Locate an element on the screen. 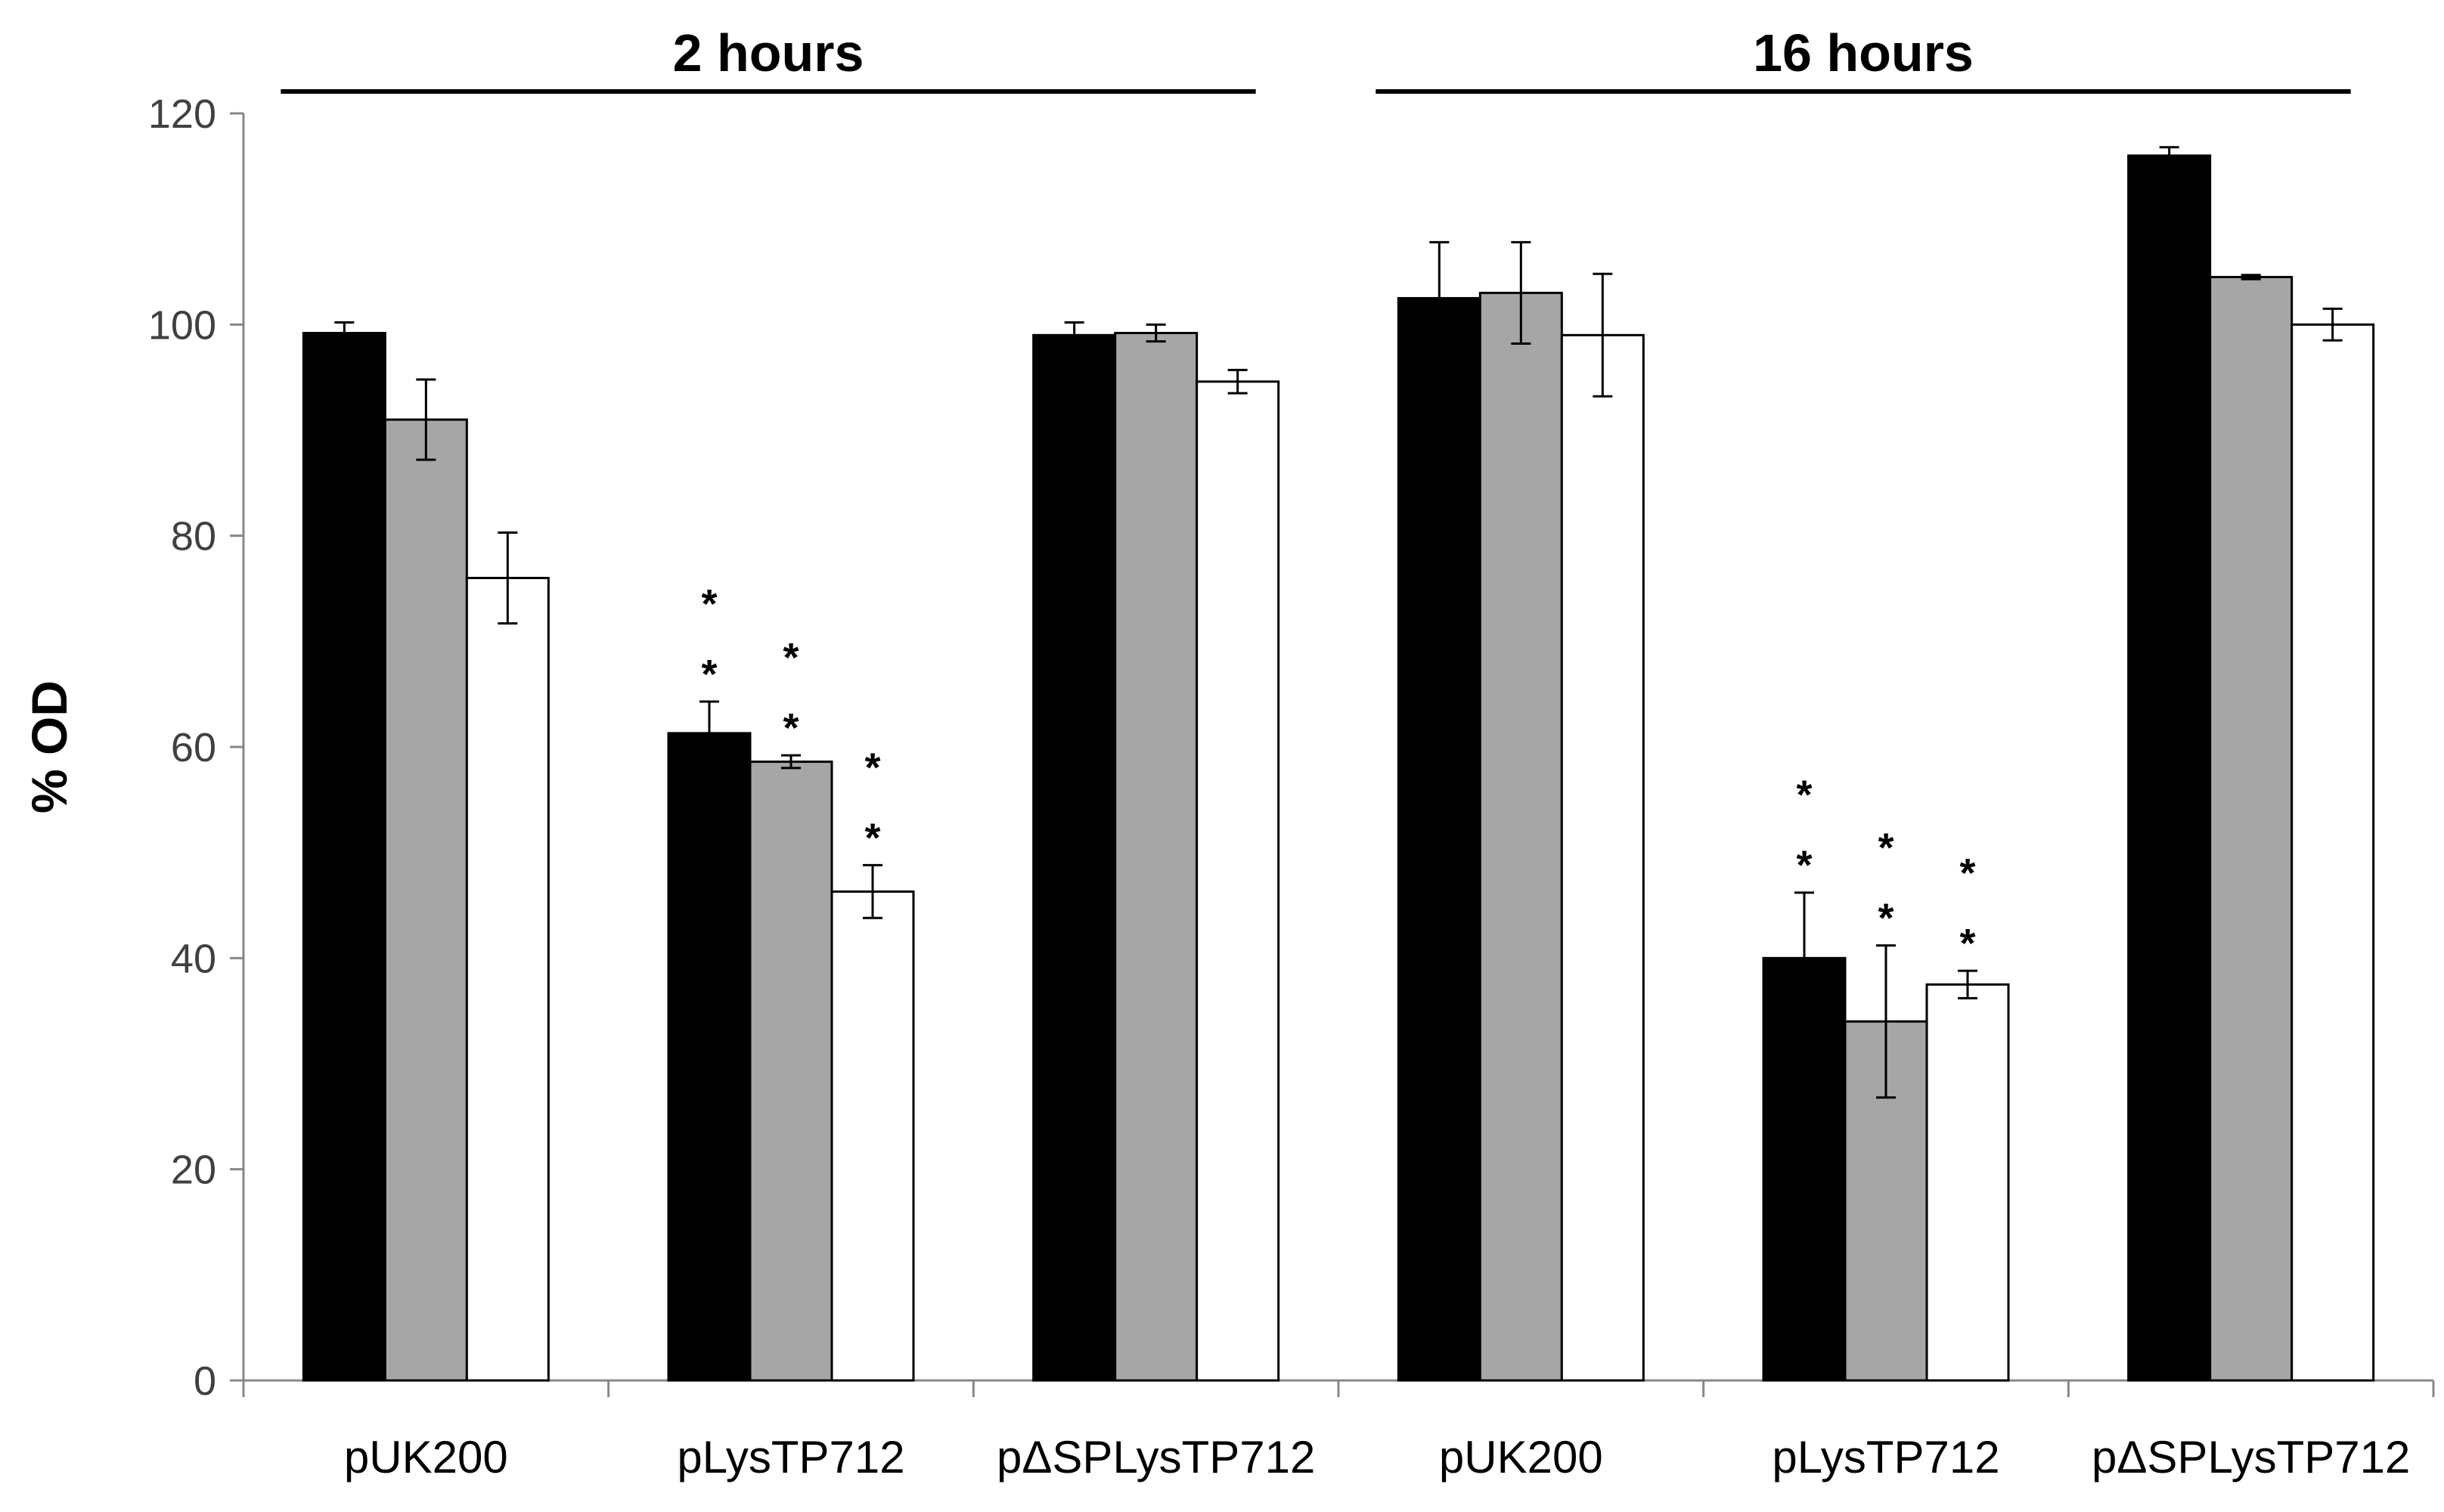  y-tick-label: 40 is located at coordinates (194, 958).